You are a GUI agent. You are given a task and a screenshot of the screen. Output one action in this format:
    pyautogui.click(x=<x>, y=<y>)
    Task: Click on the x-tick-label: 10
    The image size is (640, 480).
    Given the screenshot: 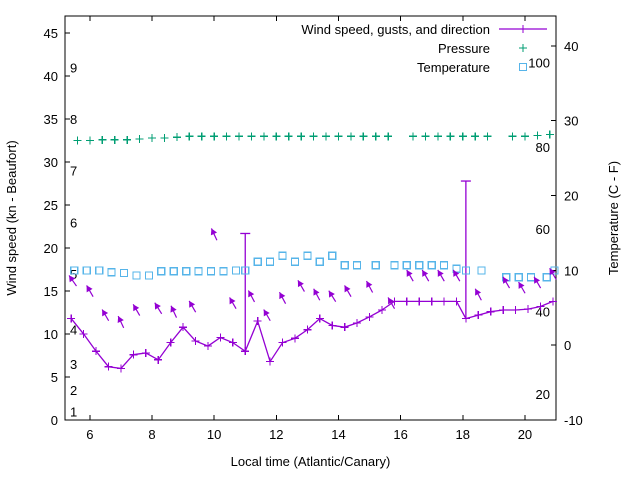 What is the action you would take?
    pyautogui.click(x=214, y=434)
    